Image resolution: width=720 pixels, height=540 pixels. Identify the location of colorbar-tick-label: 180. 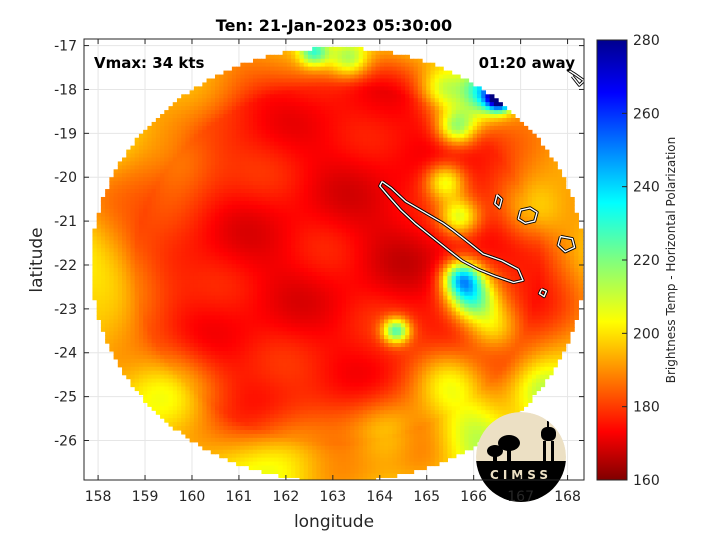
(646, 408).